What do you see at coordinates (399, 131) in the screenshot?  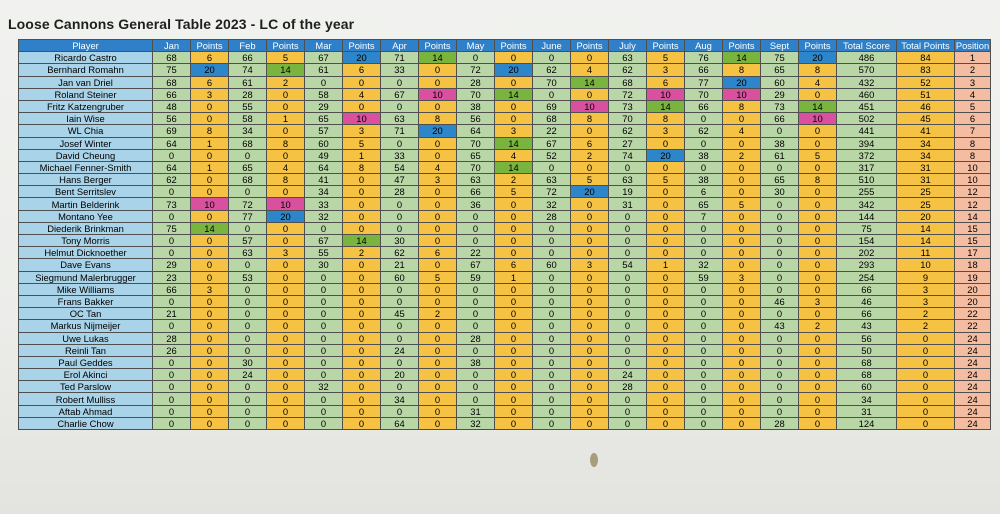 I see `month-score-cell: 71` at bounding box center [399, 131].